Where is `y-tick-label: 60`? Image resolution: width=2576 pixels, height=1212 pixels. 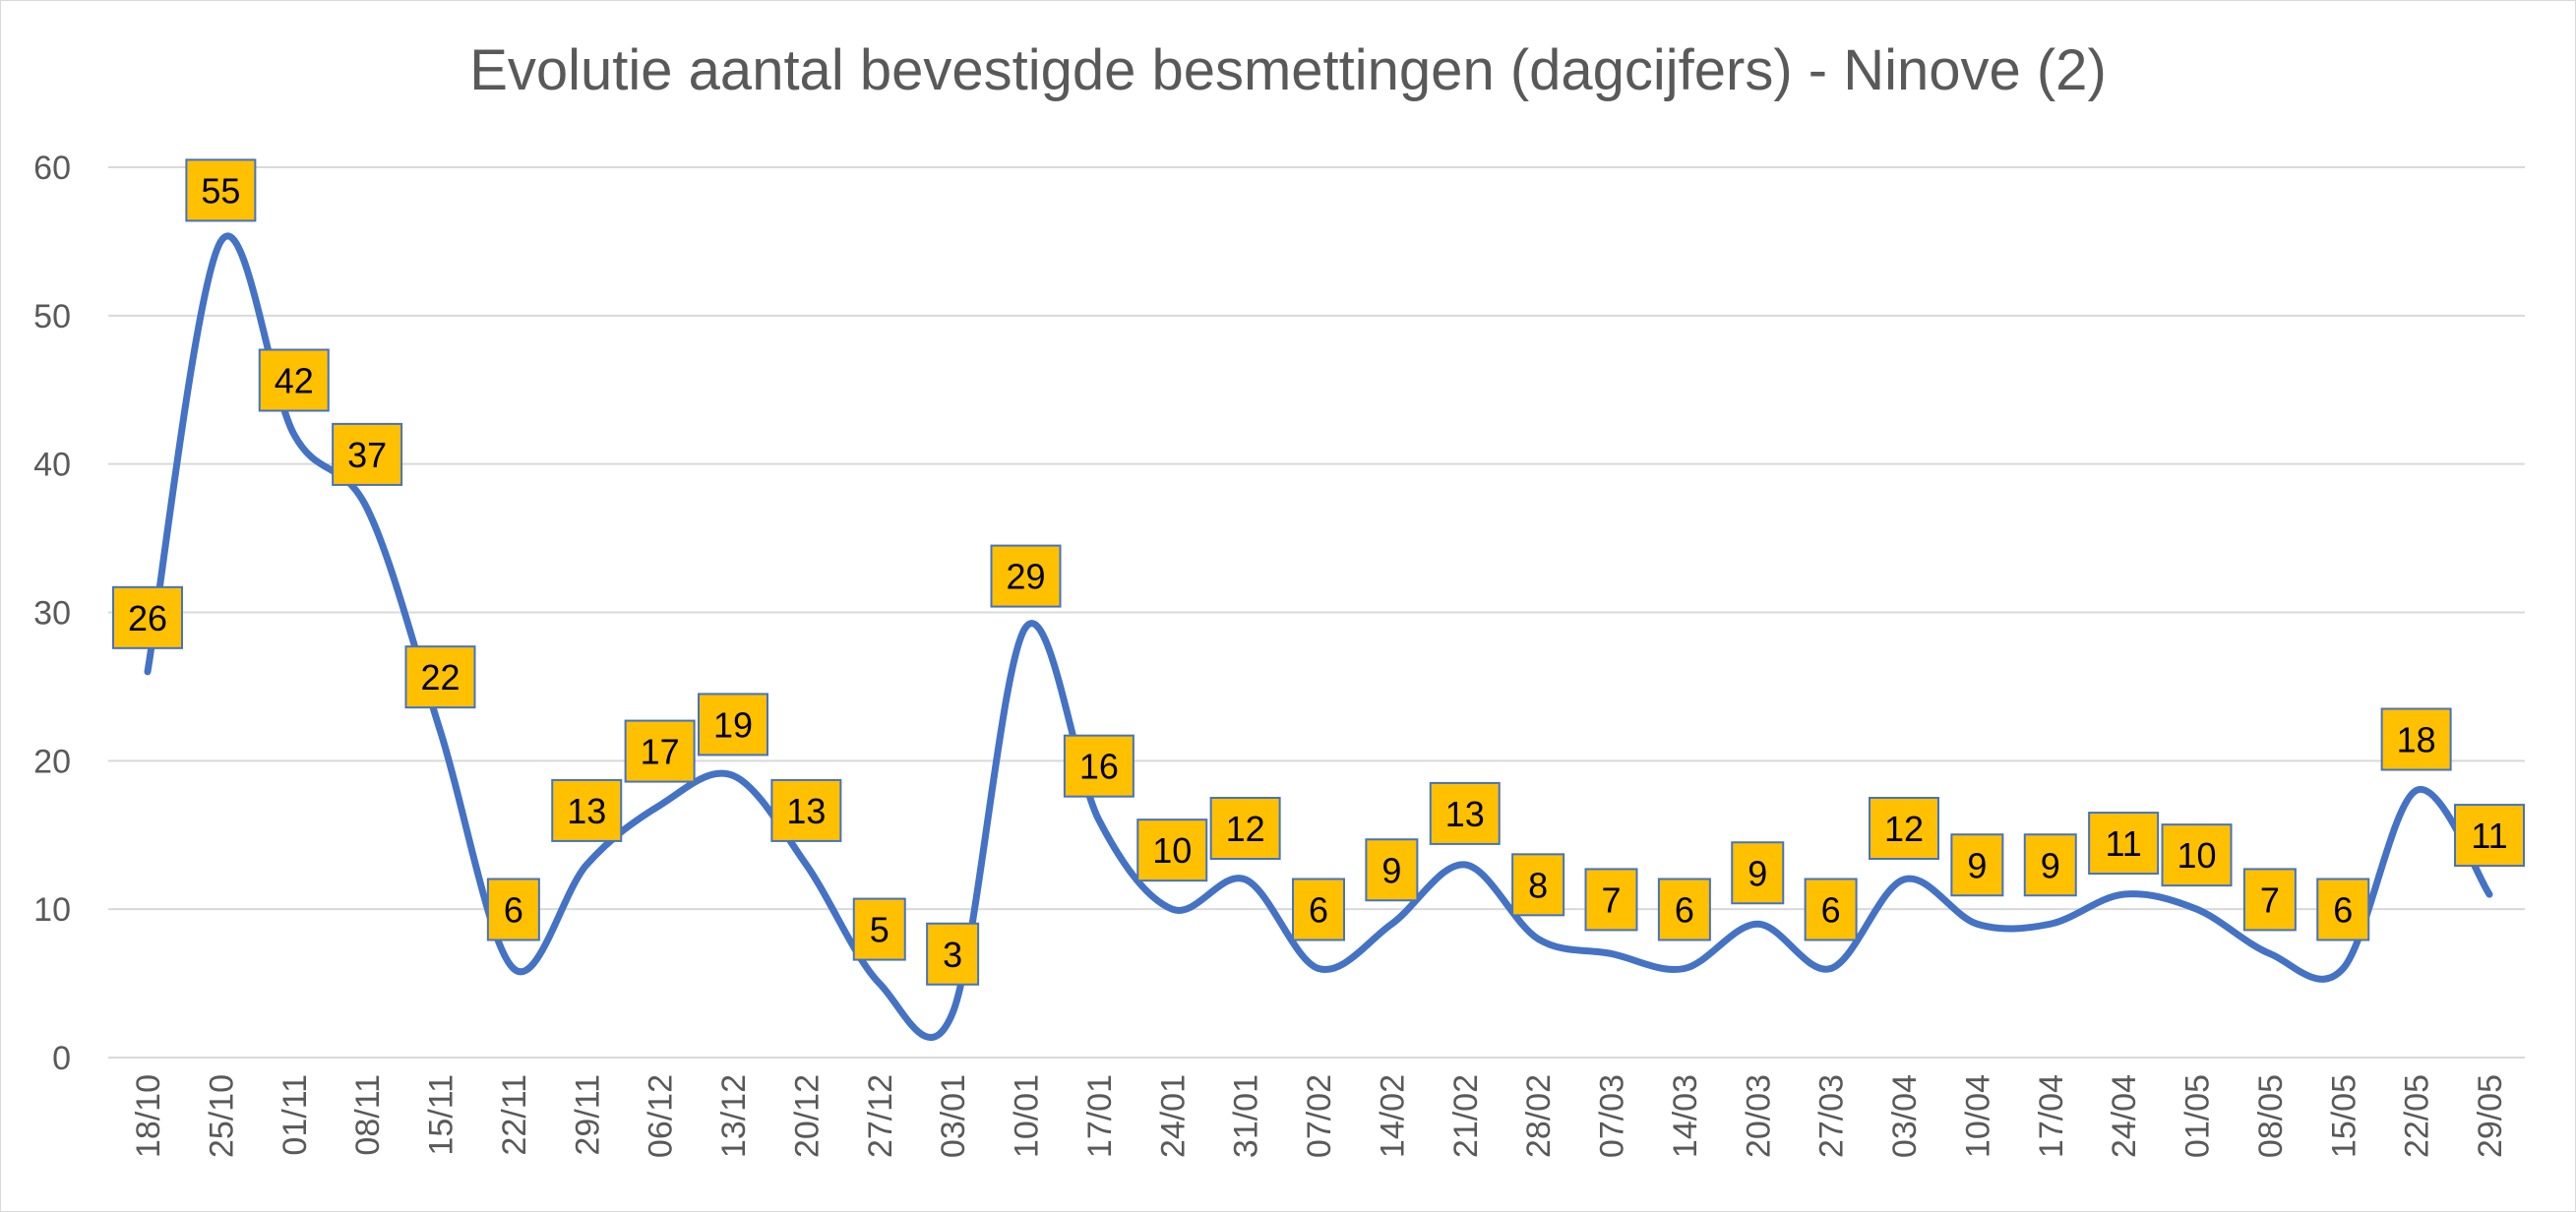
y-tick-label: 60 is located at coordinates (52, 168).